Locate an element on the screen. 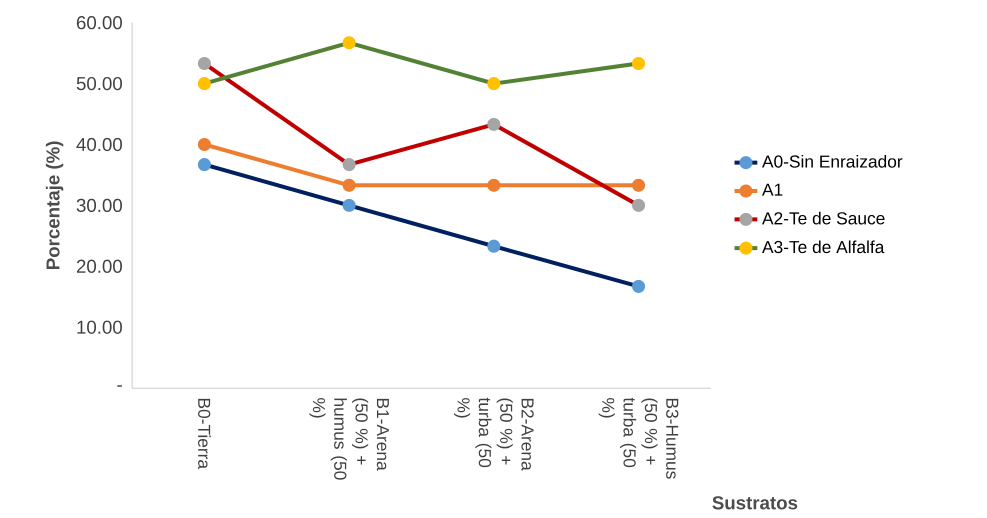 The width and height of the screenshot is (987, 518). x-tick-label: B3-Humus (50 %) + turba (50 %) is located at coordinates (638, 438).